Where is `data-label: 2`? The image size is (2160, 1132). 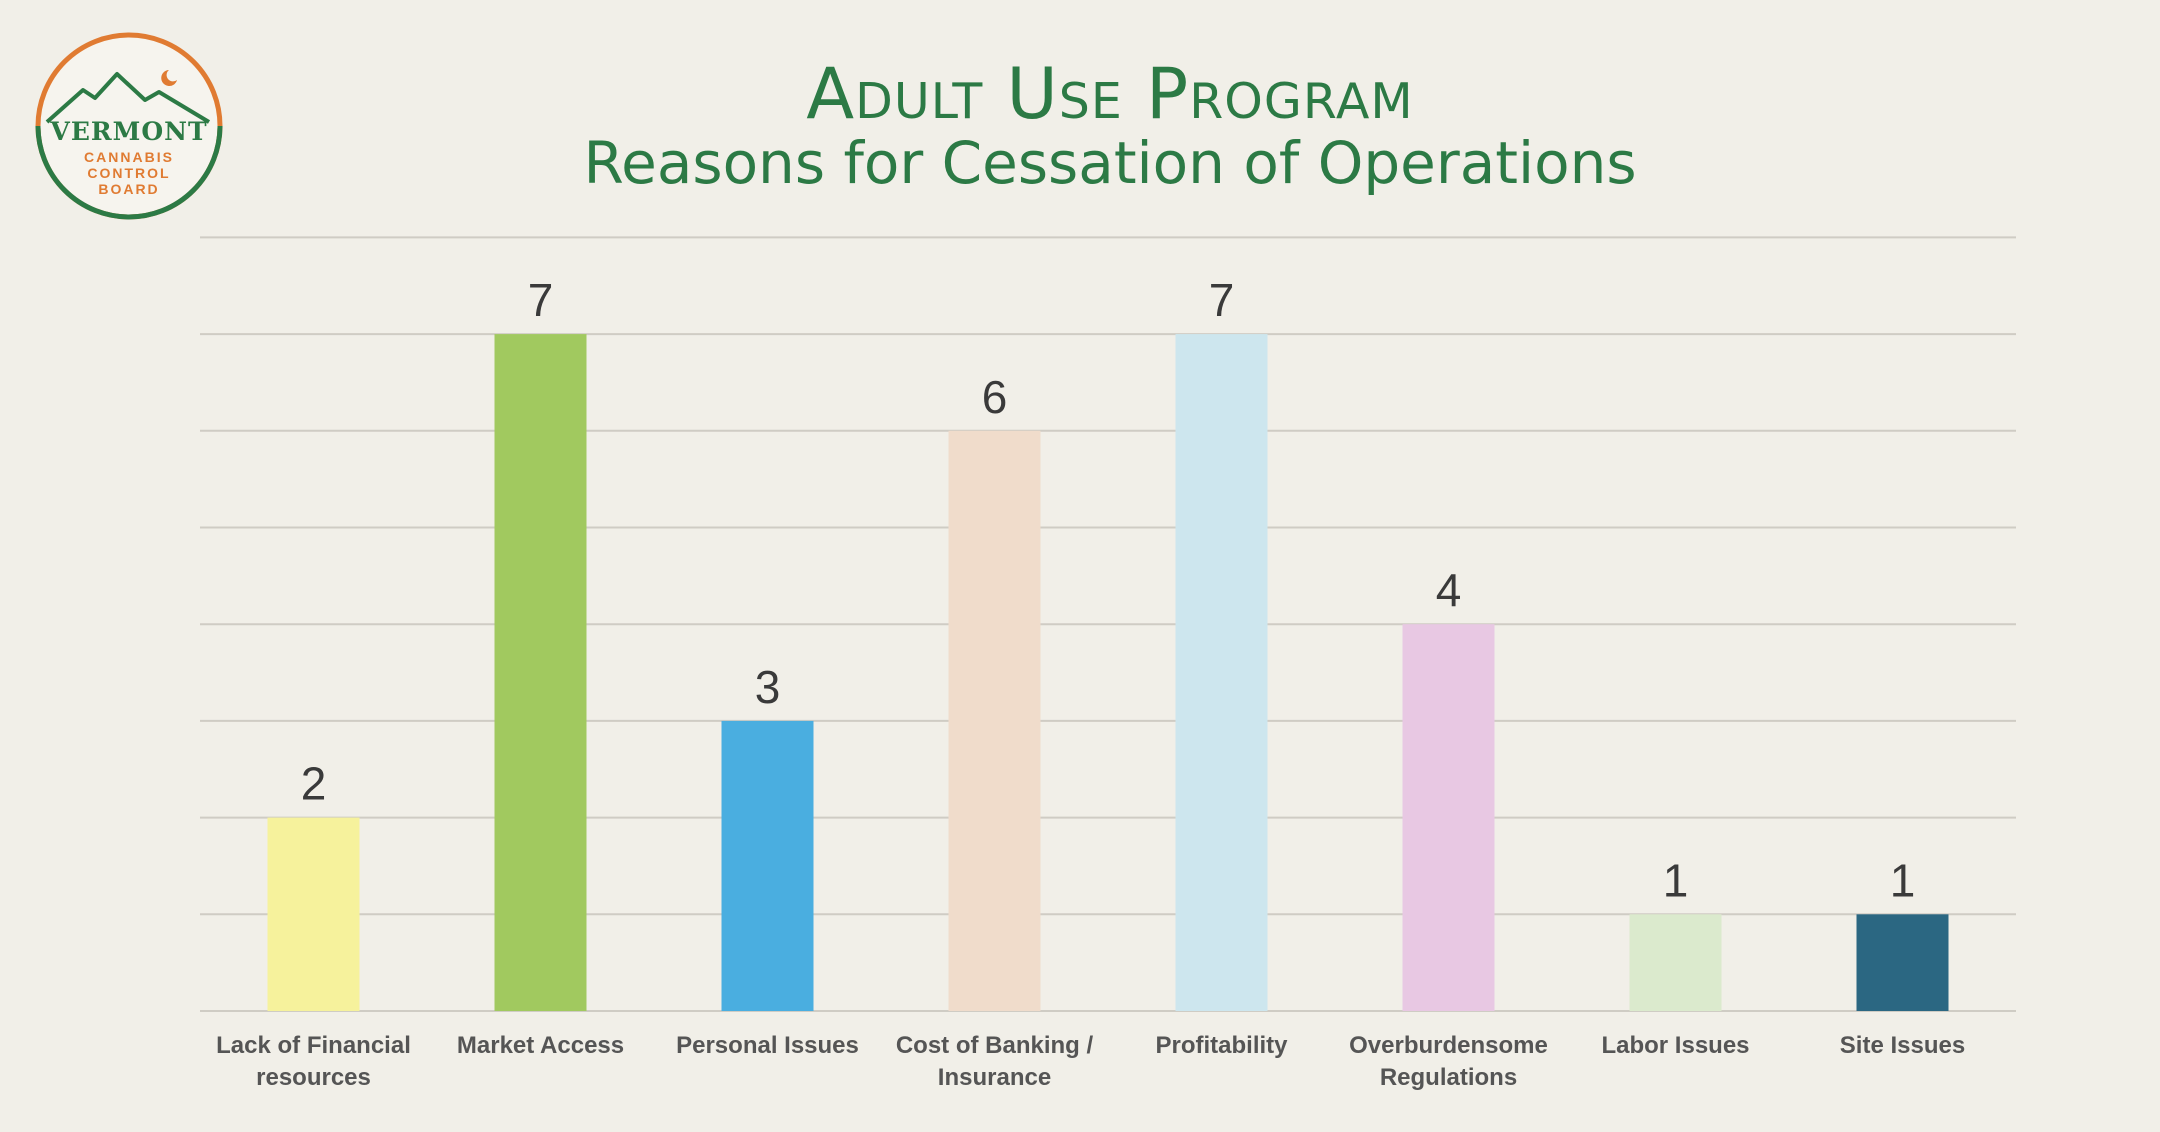
data-label: 2 is located at coordinates (314, 784).